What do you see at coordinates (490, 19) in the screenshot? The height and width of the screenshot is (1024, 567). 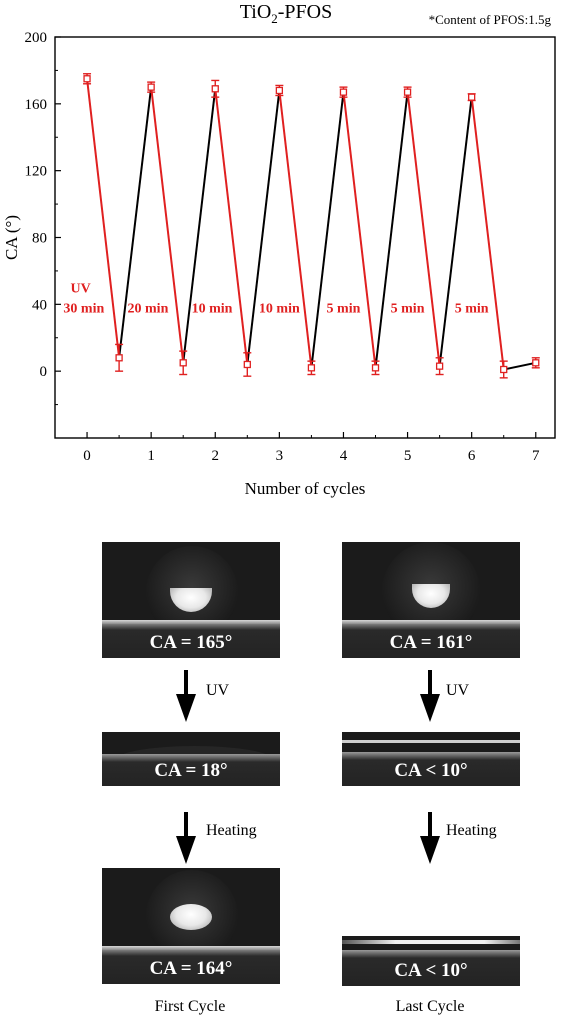 I see `content-note: *Content of PFOS:1.5g` at bounding box center [490, 19].